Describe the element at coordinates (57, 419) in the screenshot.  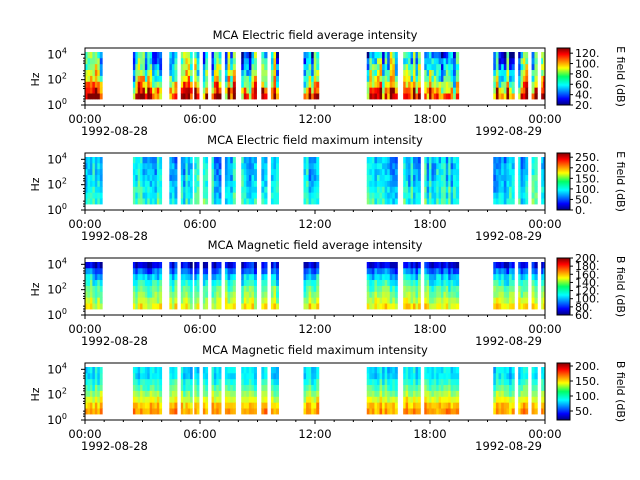
I see `y-tick-label: 100` at that location.